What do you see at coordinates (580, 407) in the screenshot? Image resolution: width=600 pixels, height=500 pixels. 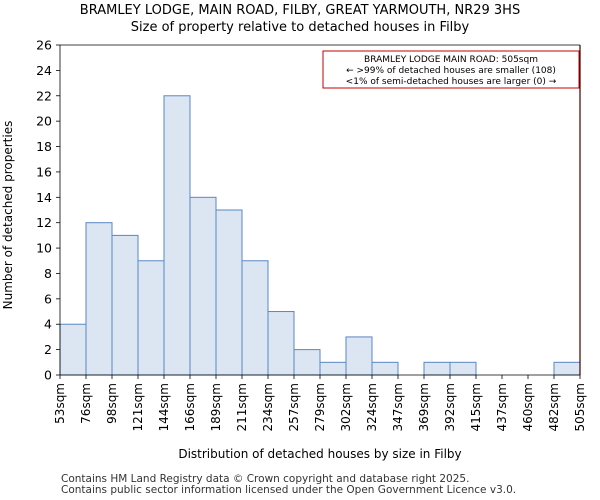 I see `x-tick-label: 505sqm` at bounding box center [580, 407].